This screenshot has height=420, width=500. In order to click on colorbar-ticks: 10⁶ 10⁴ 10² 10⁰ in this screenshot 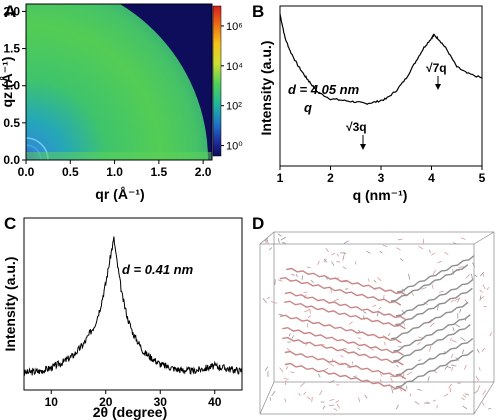, I will do `click(232, 87)`.